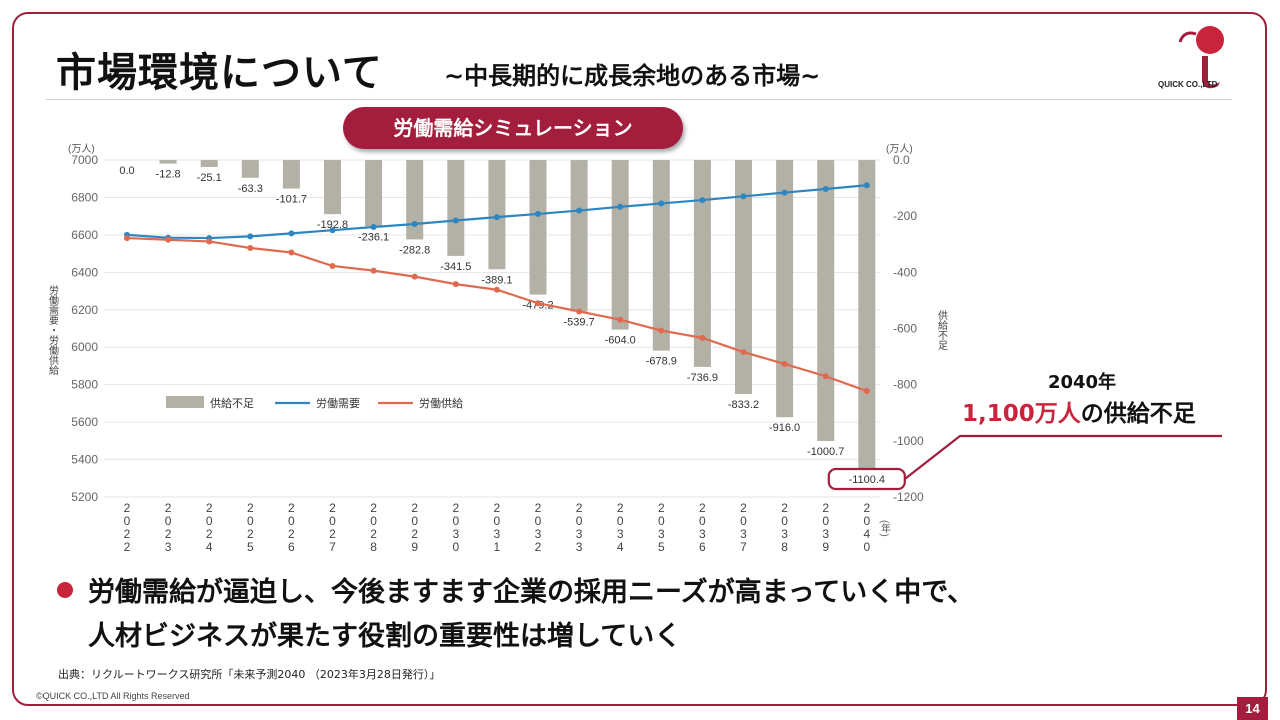 The height and width of the screenshot is (720, 1280). I want to click on shortage-value-label: -12.8, so click(168, 175).